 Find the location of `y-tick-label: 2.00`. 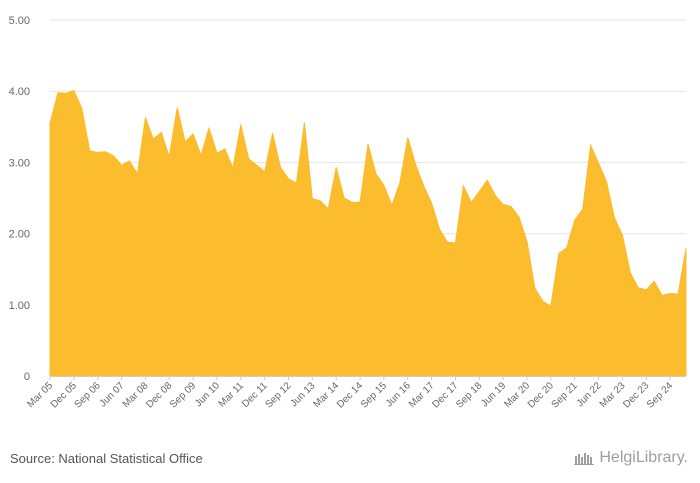

y-tick-label: 2.00 is located at coordinates (19, 235).